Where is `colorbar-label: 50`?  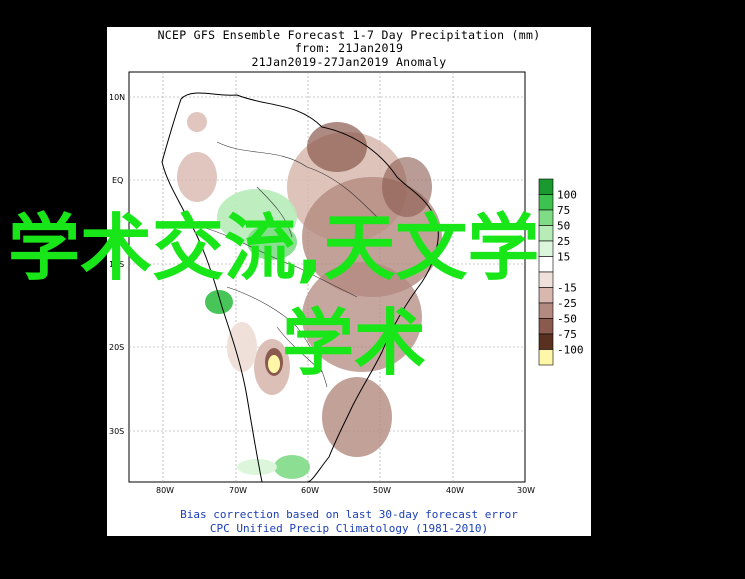 colorbar-label: 50 is located at coordinates (563, 226).